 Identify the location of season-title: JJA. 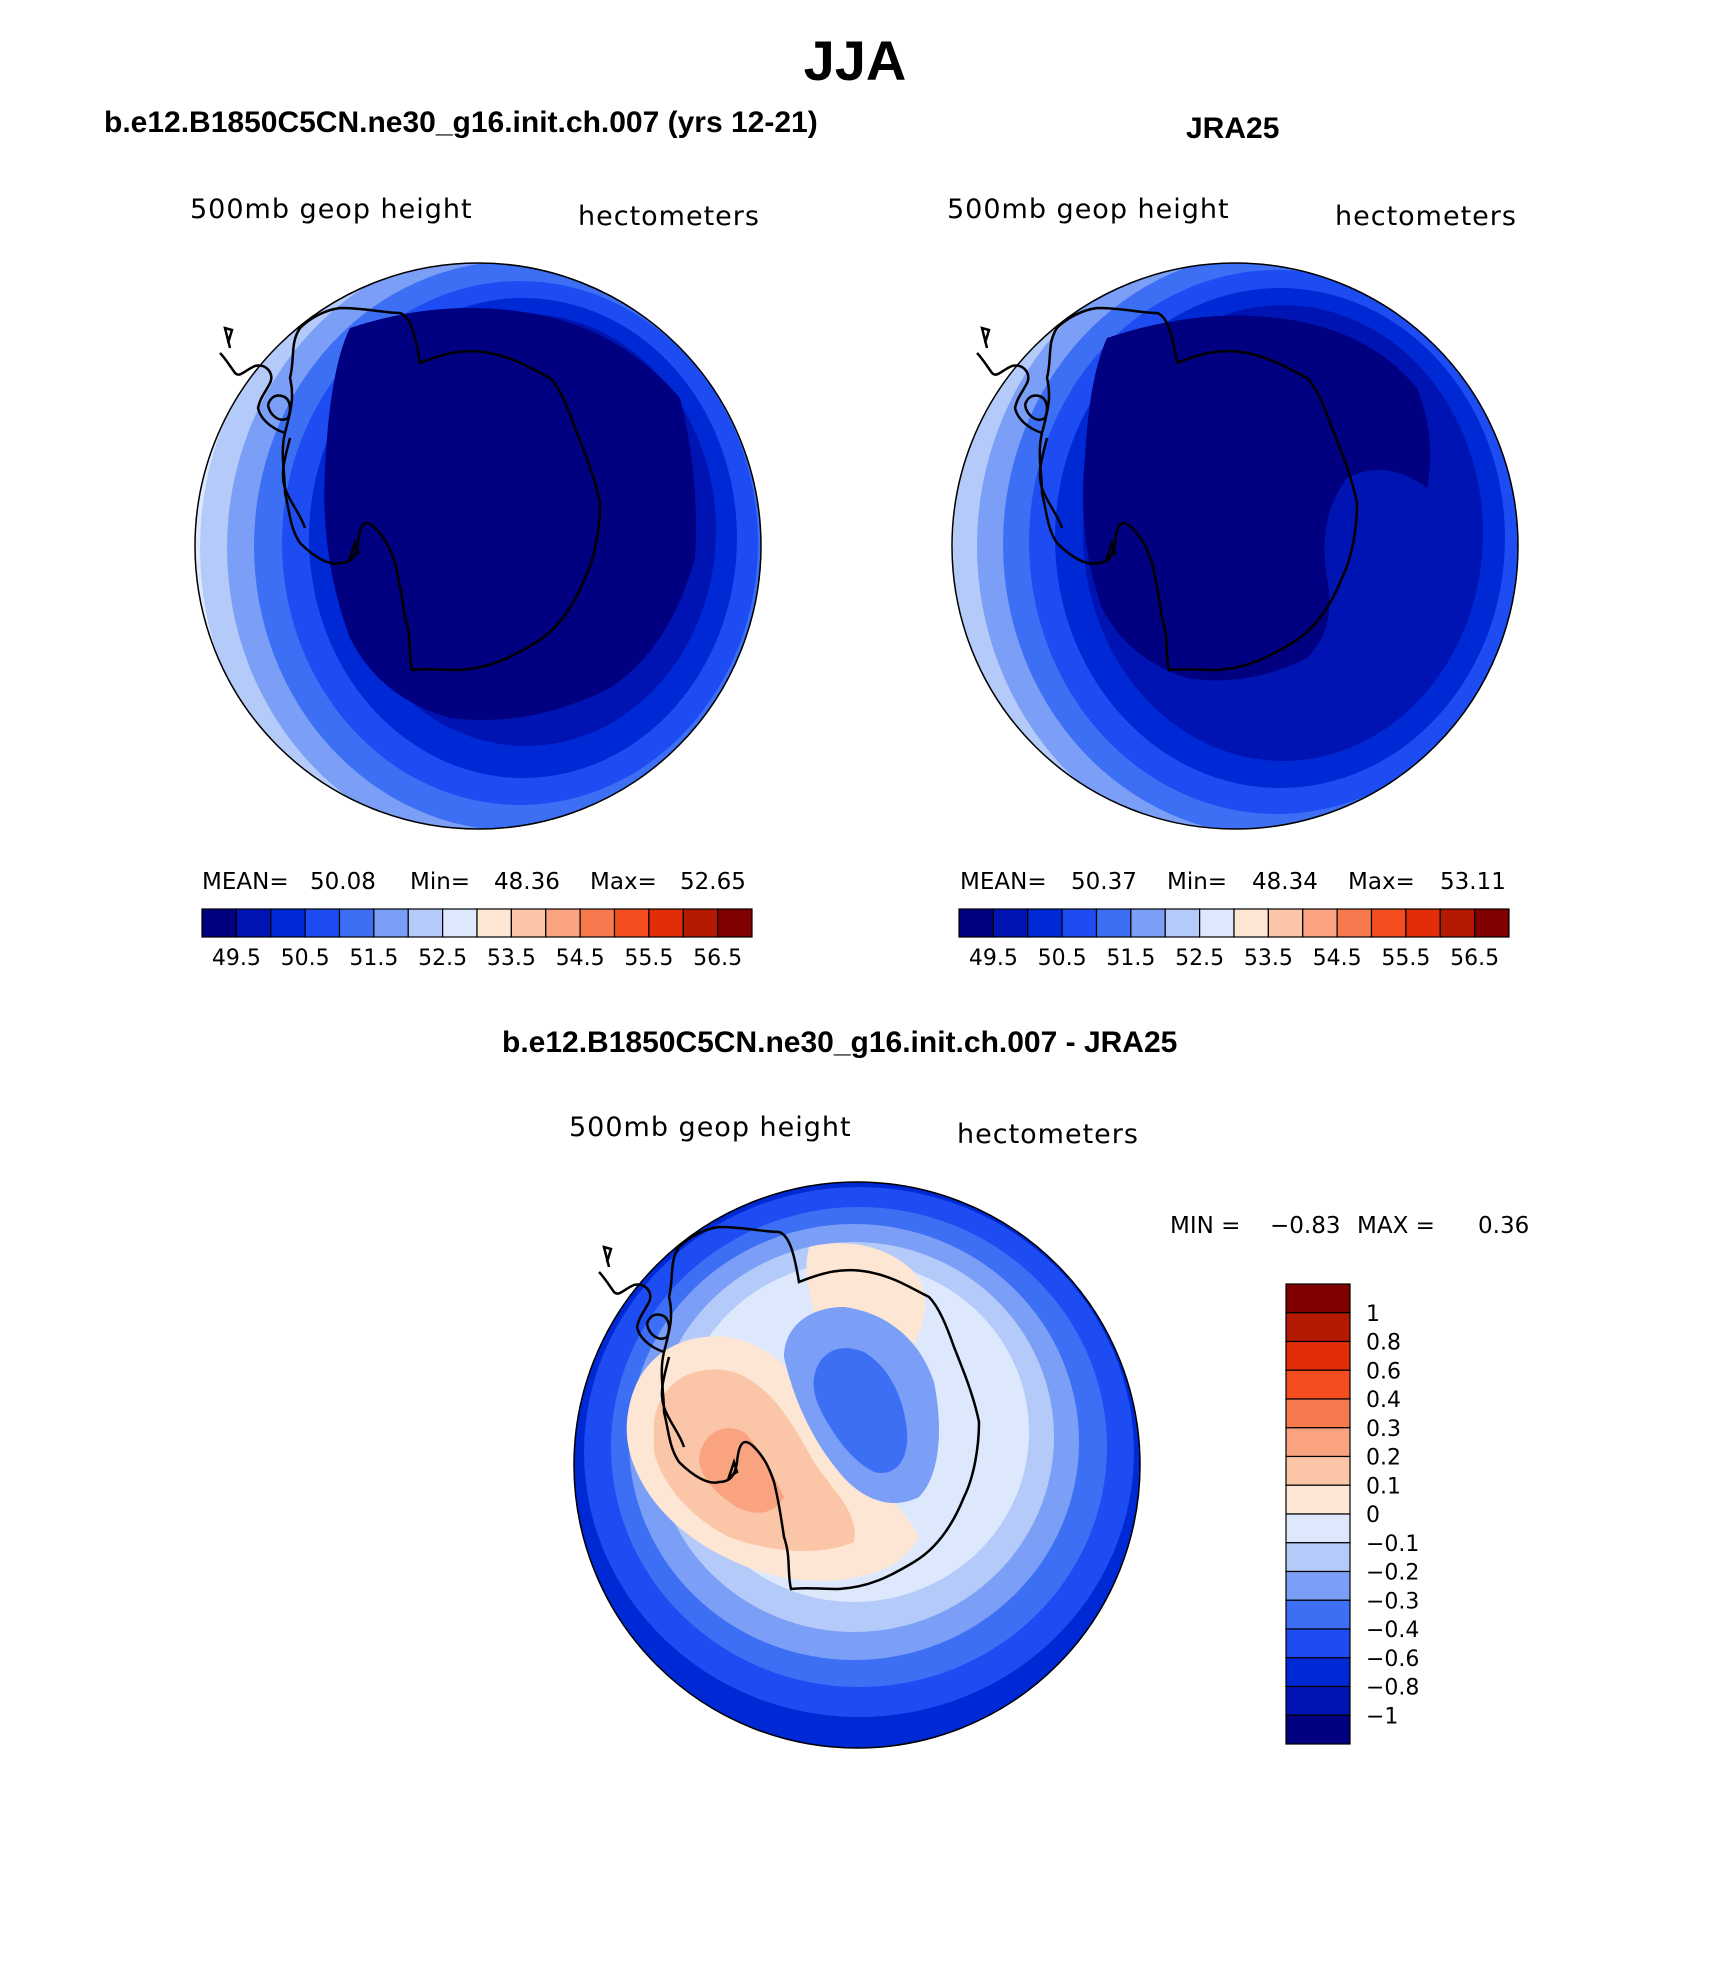
(855, 60).